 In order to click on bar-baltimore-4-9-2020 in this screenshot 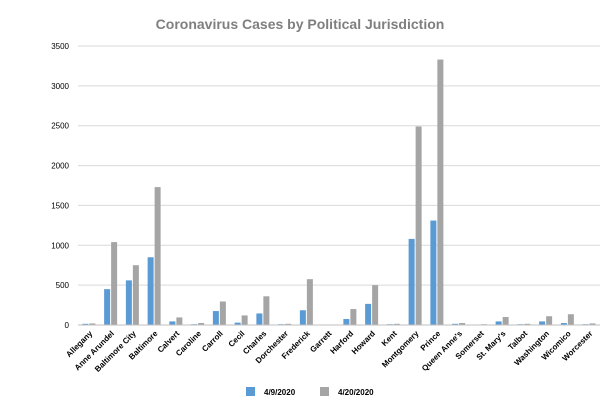, I will do `click(150, 291)`.